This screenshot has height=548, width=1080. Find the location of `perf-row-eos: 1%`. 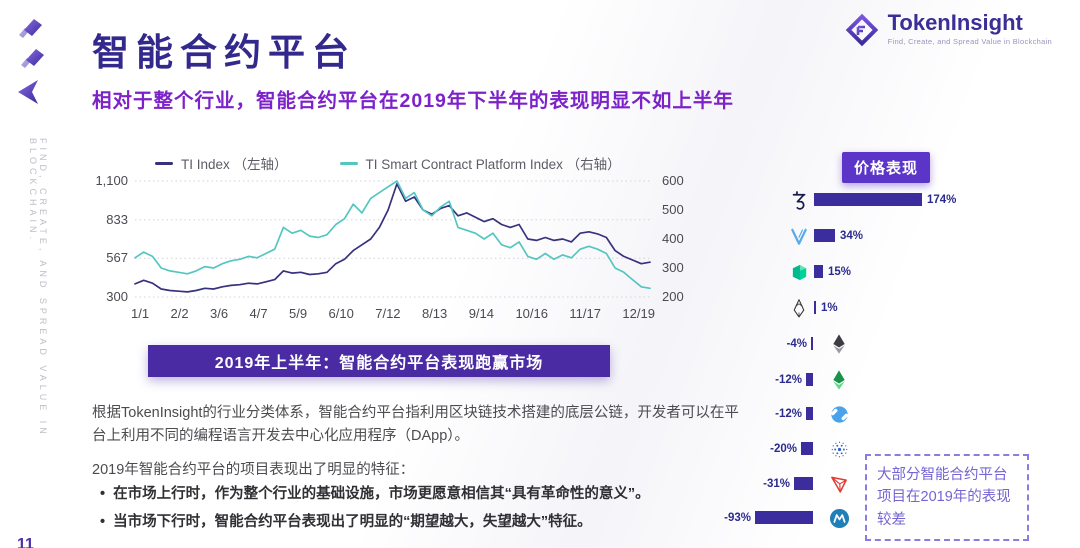

perf-row-eos: 1% is located at coordinates (875, 308).